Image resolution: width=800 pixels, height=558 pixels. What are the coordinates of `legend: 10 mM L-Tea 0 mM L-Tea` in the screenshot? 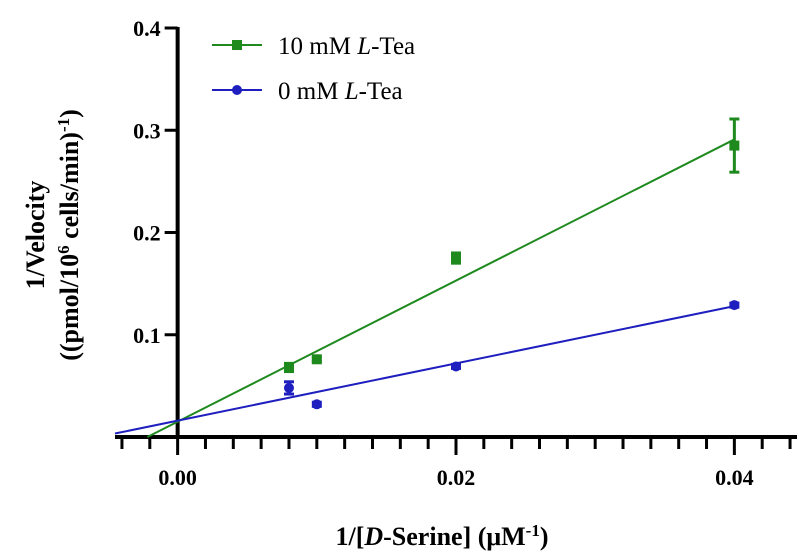 It's located at (313, 69).